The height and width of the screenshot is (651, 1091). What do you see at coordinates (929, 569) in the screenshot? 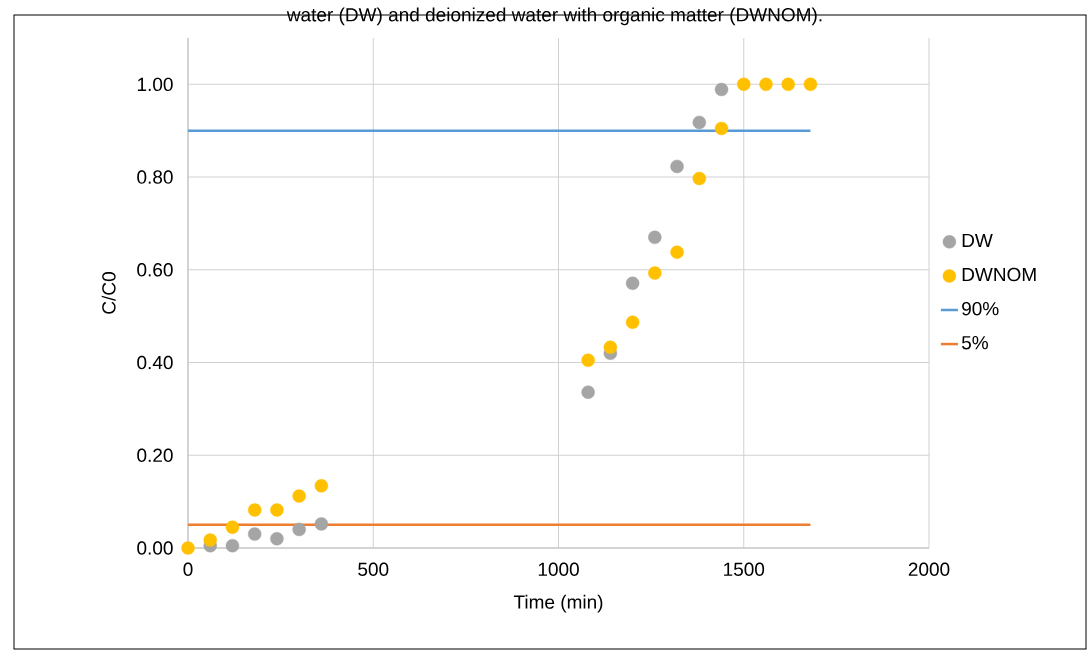
I see `x-tick-label: 2000` at bounding box center [929, 569].